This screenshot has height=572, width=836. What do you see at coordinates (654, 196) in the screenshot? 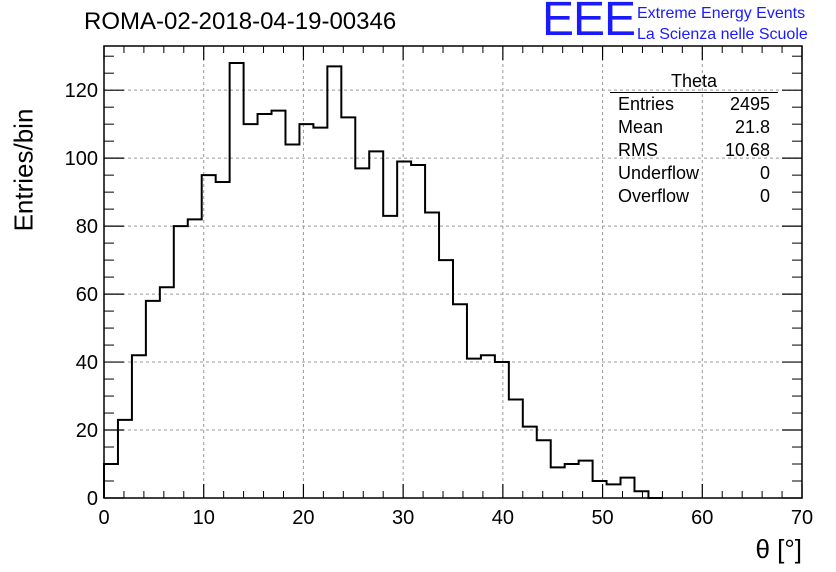
I see `stats-label: Overflow` at bounding box center [654, 196].